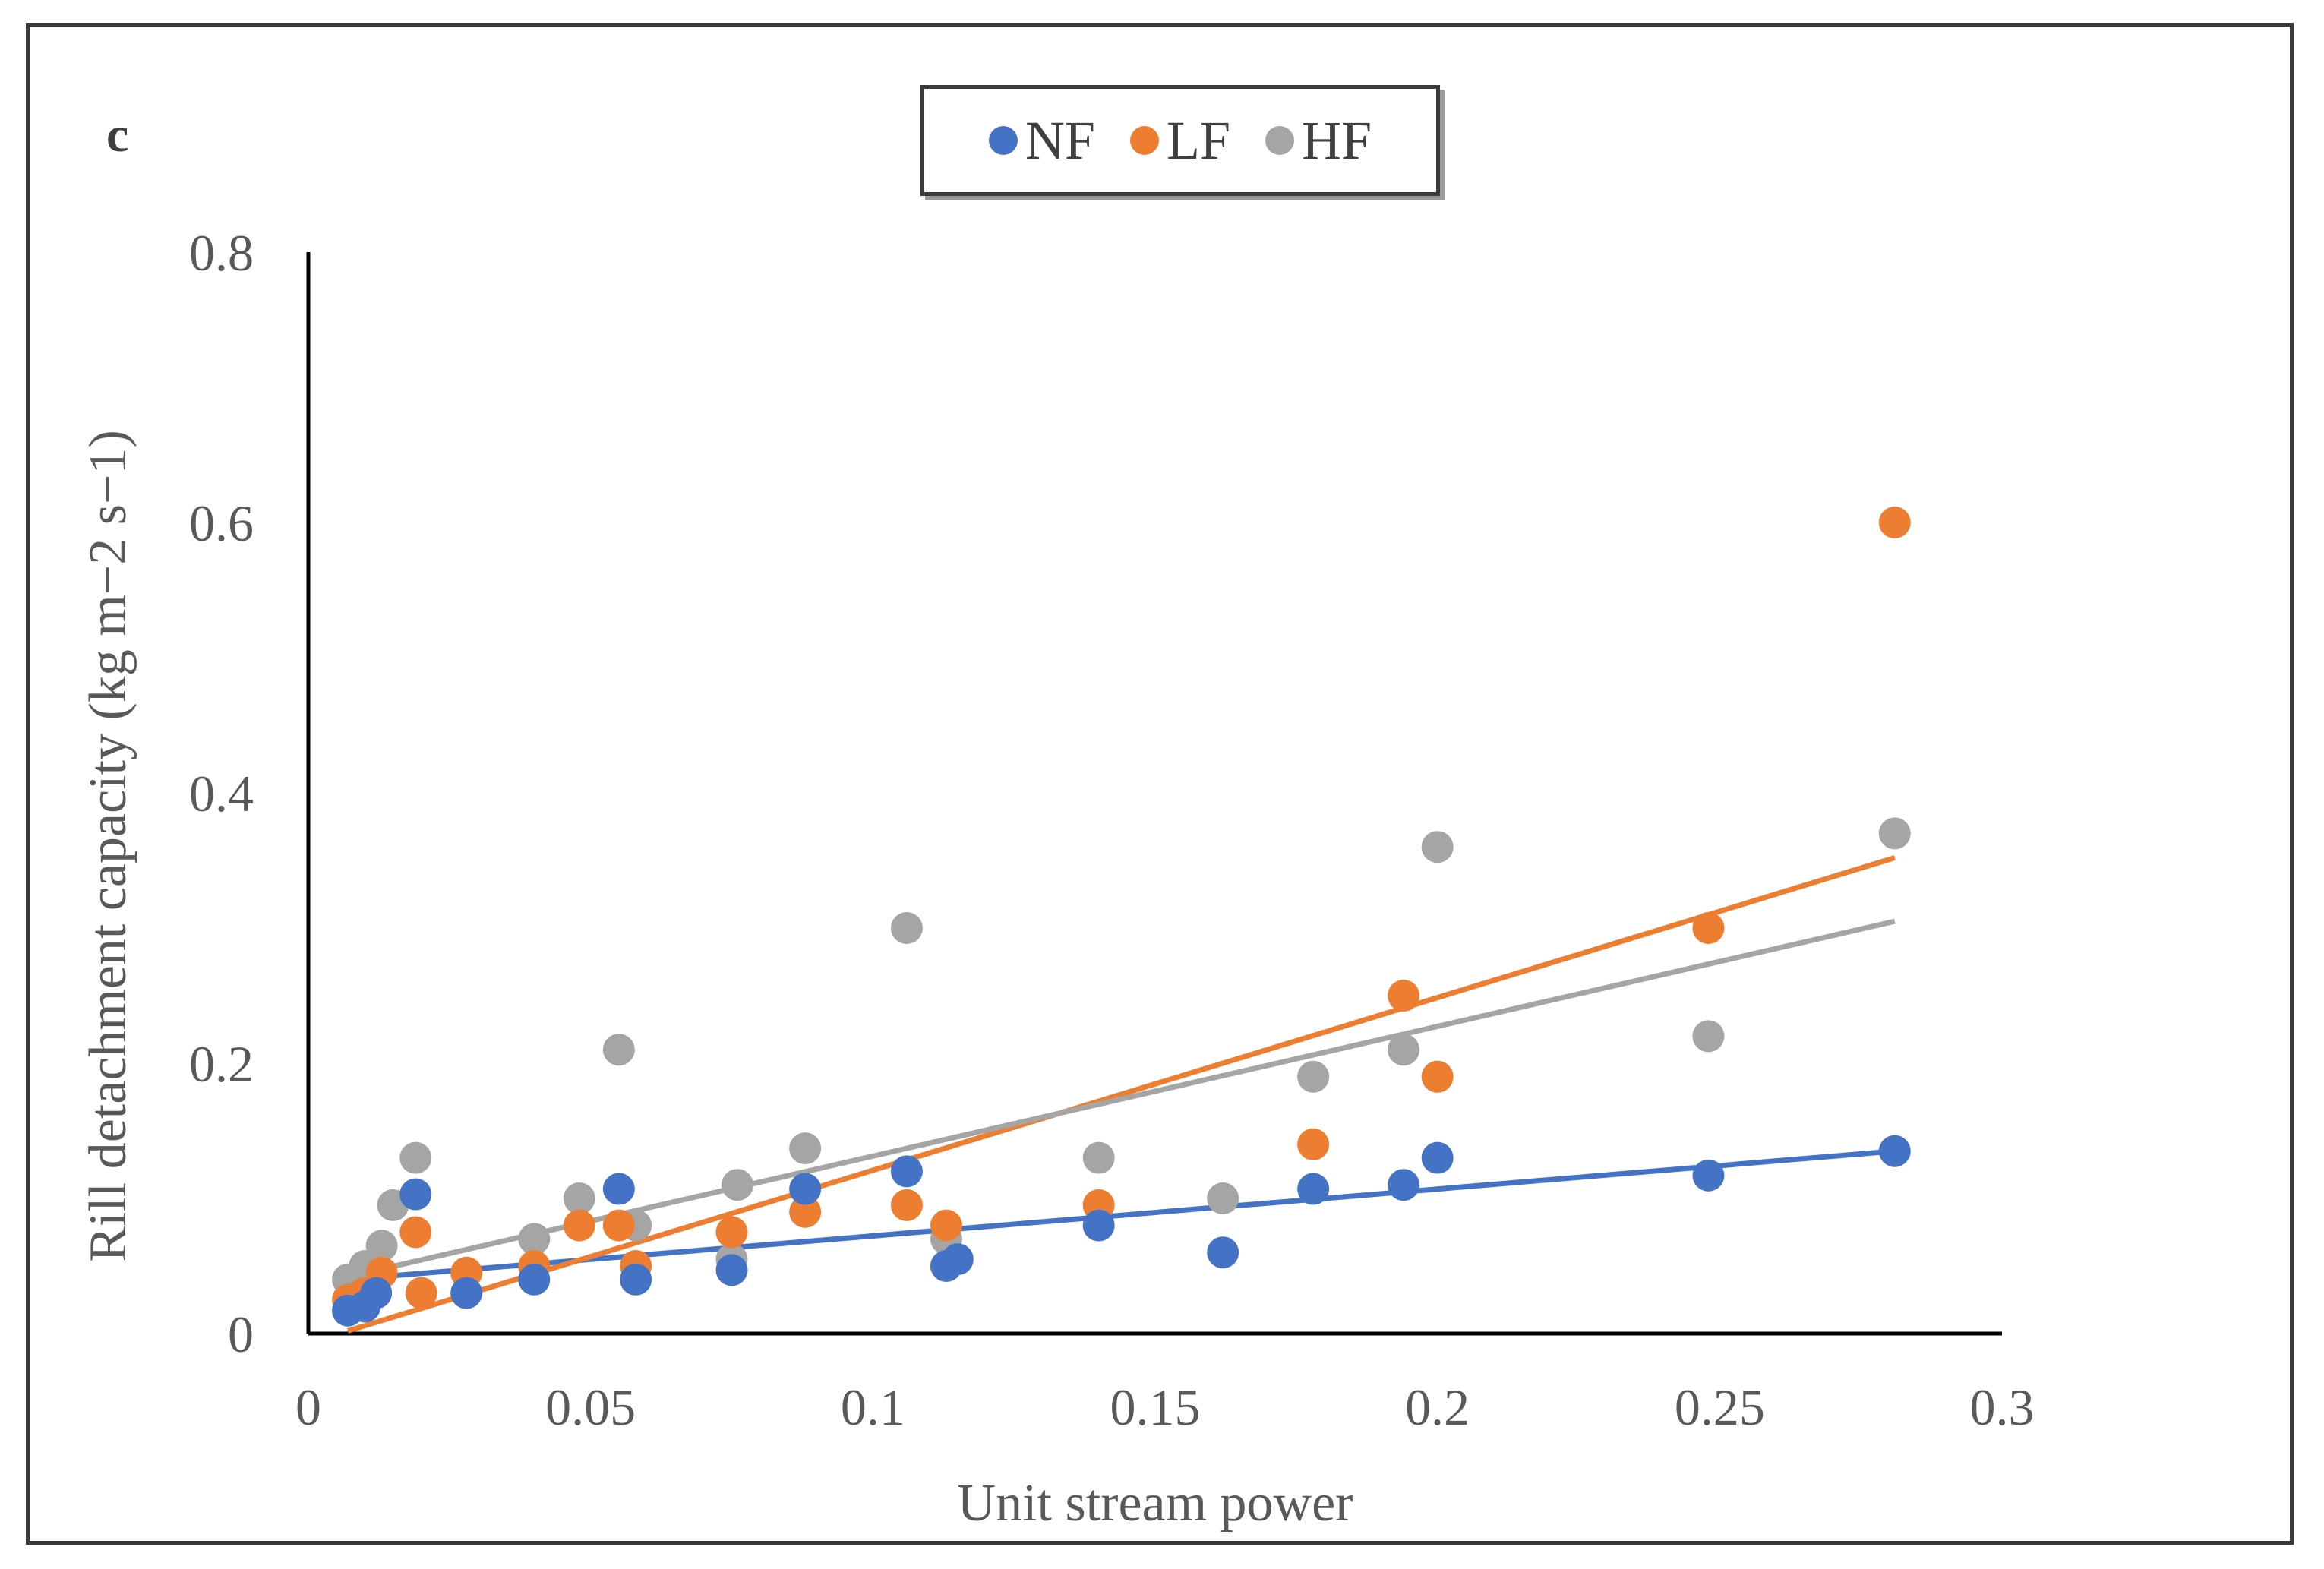 Image resolution: width=2324 pixels, height=1569 pixels. What do you see at coordinates (1060, 140) in the screenshot?
I see `legend-label-nf: NF` at bounding box center [1060, 140].